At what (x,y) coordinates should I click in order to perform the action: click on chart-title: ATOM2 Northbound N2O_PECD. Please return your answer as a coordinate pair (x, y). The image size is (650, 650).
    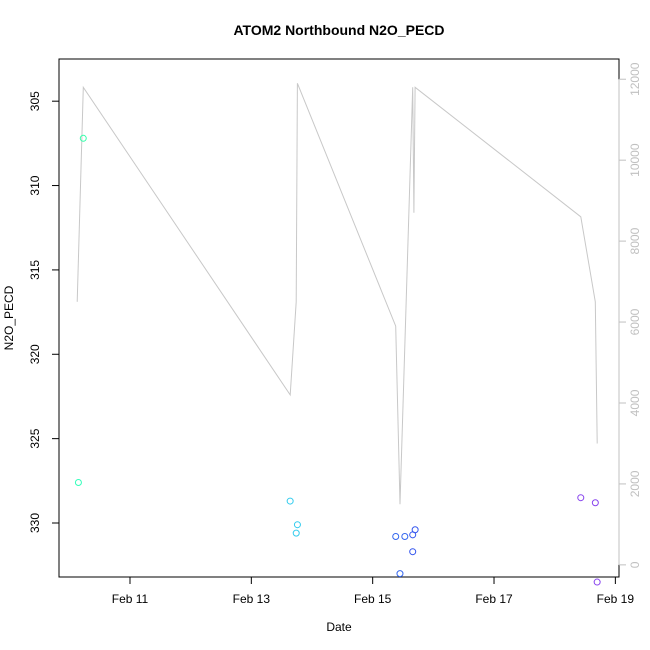
    Looking at the image, I should click on (338, 30).